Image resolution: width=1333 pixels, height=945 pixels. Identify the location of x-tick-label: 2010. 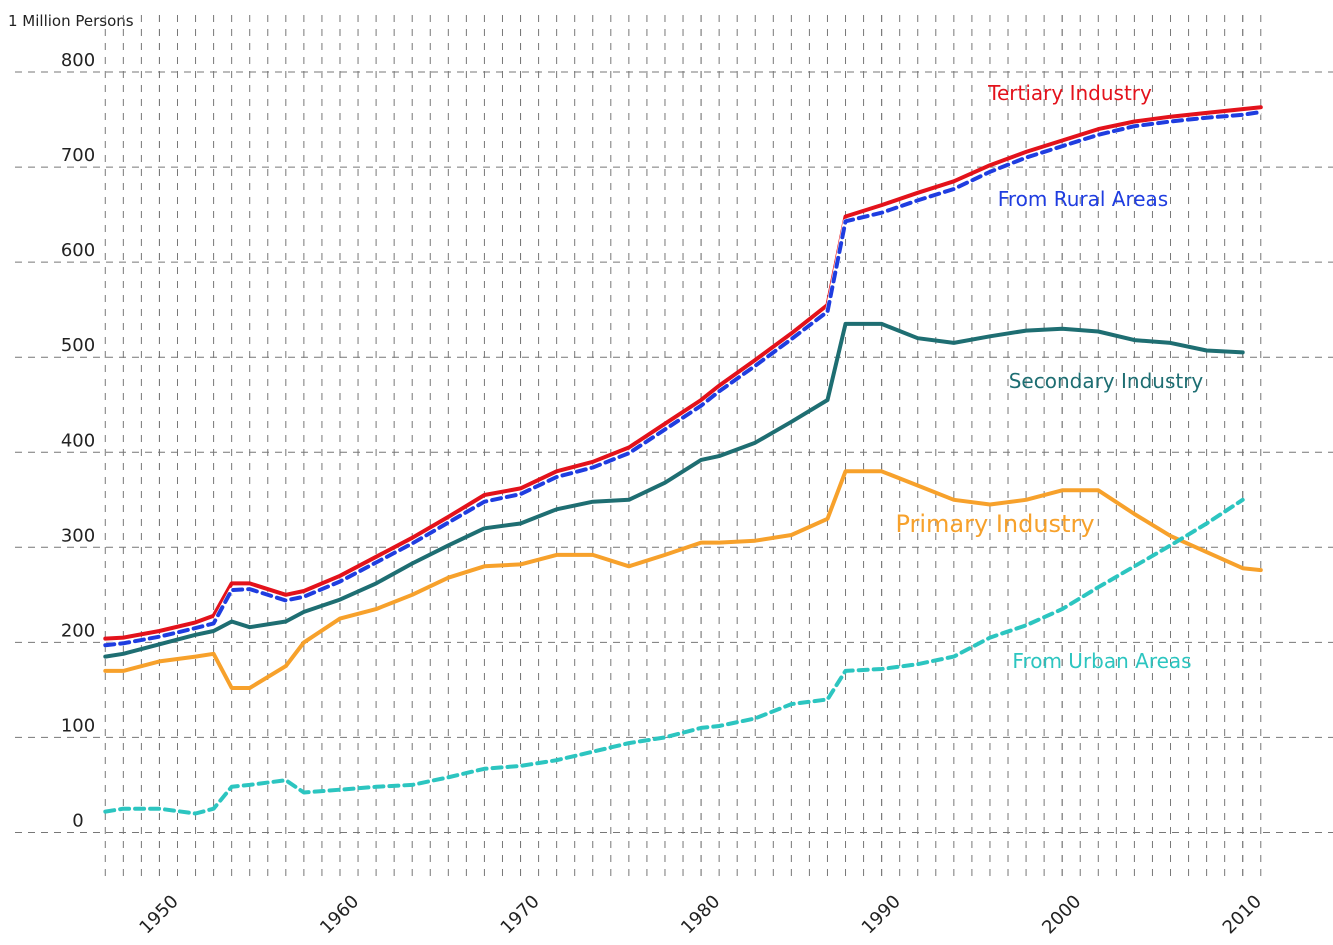
(1242, 914).